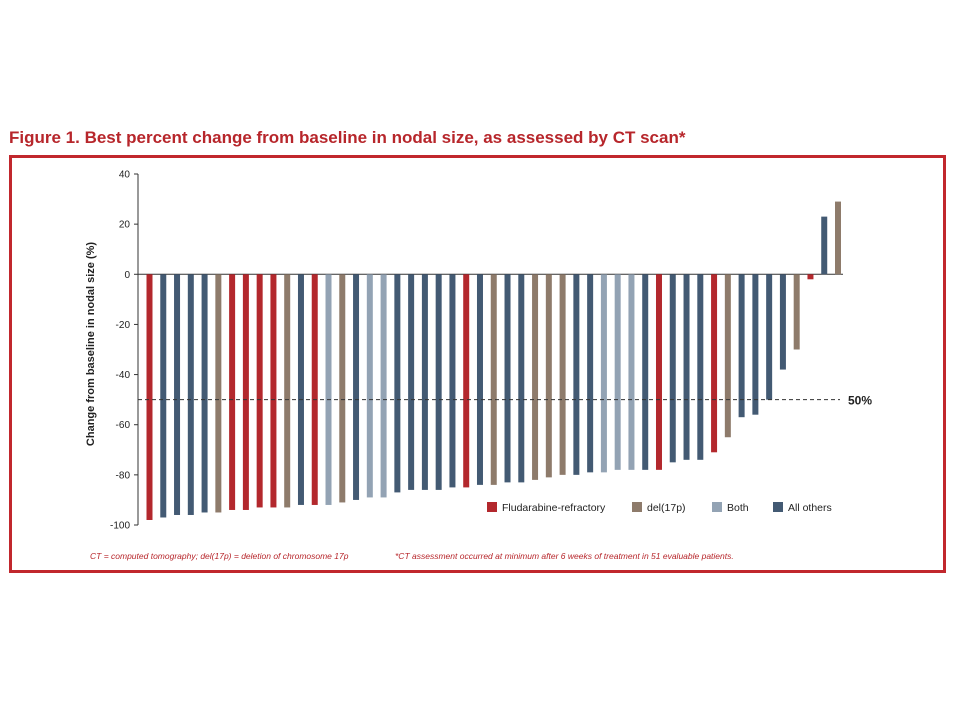 Image resolution: width=960 pixels, height=720 pixels. I want to click on threshold-label: 50%, so click(860, 401).